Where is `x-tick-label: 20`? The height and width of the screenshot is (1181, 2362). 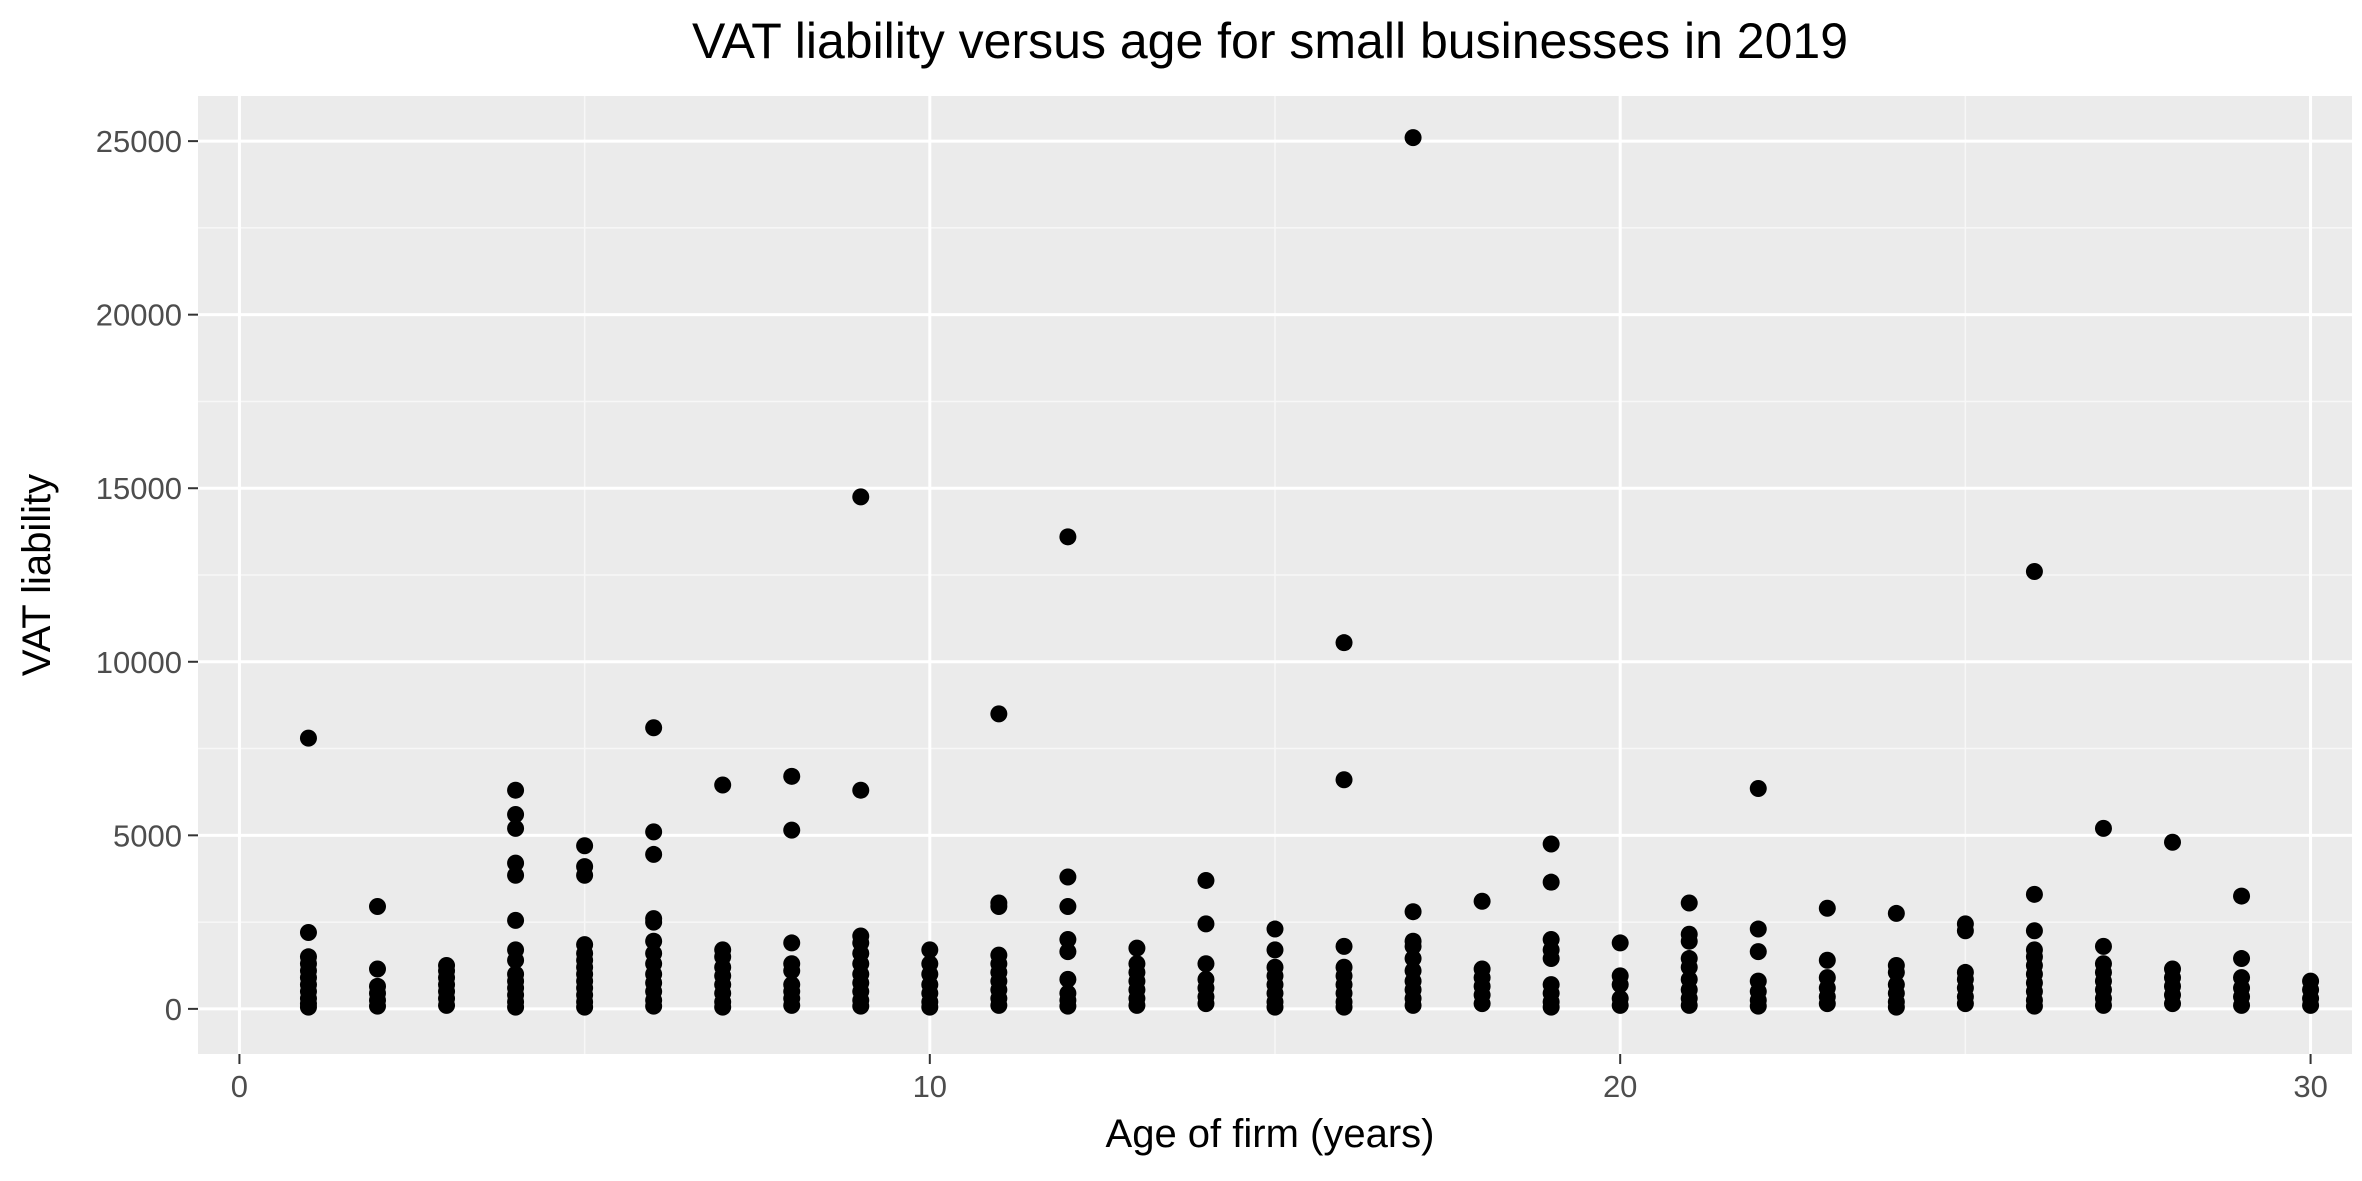
x-tick-label: 20 is located at coordinates (1620, 1086).